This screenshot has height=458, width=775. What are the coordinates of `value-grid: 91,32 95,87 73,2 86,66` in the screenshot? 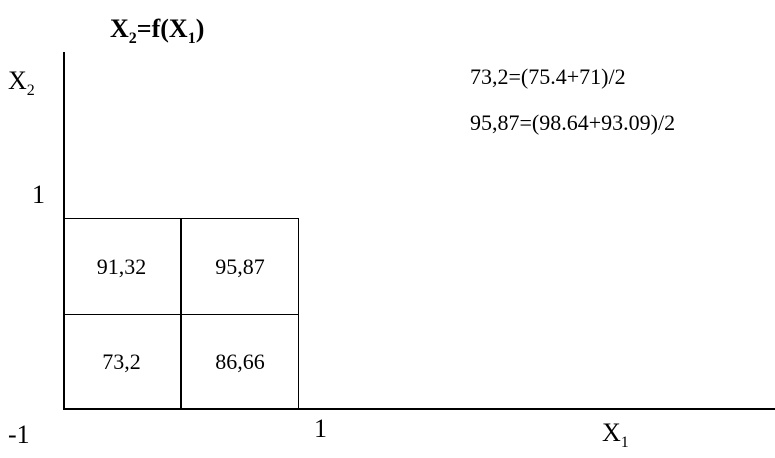 It's located at (181, 314).